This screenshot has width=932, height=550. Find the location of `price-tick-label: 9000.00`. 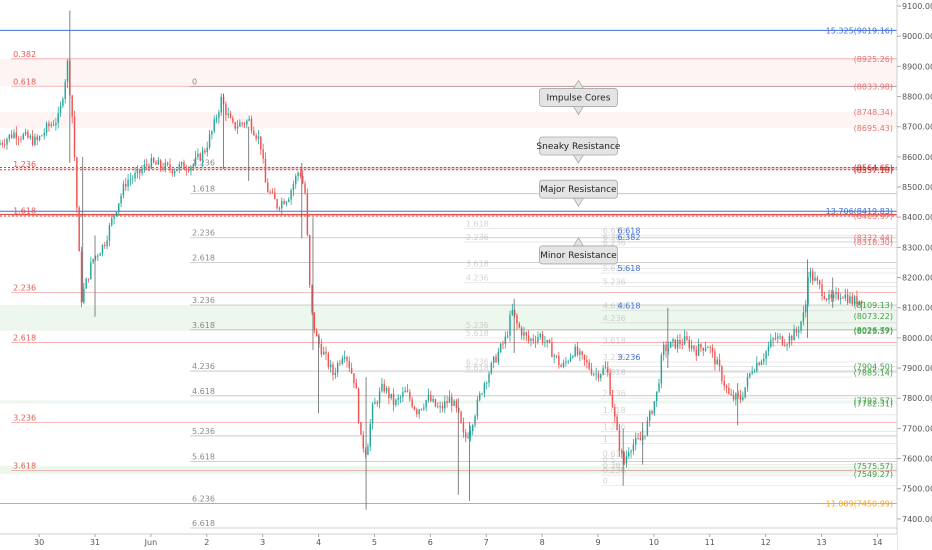

price-tick-label: 9000.00 is located at coordinates (917, 36).